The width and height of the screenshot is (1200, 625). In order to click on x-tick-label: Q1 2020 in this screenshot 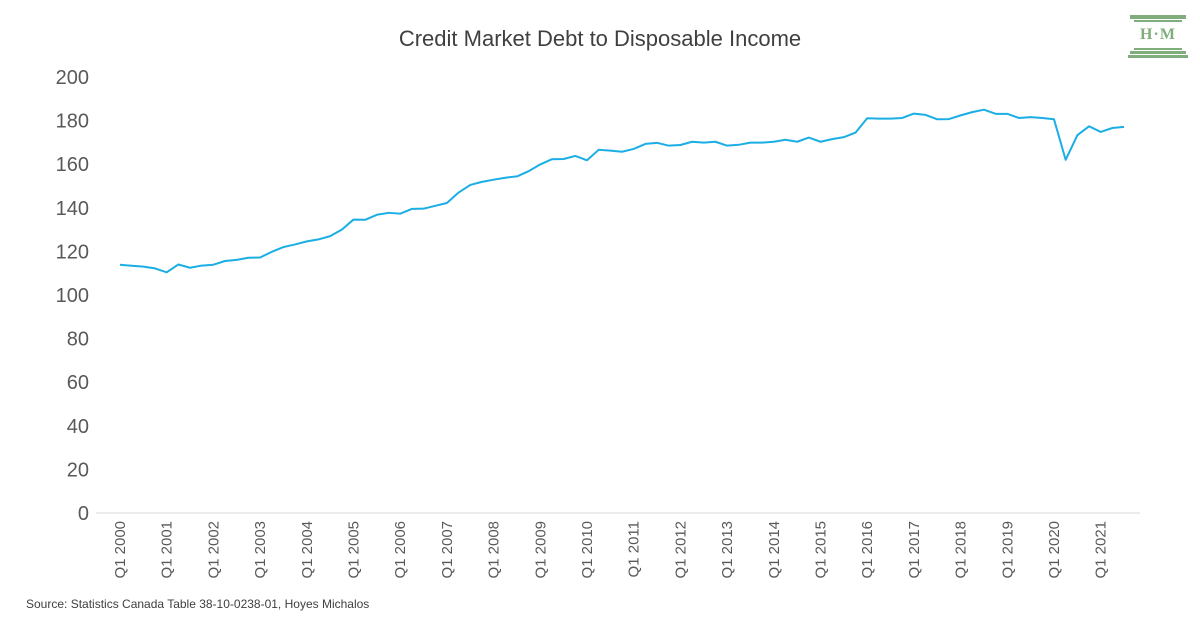, I will do `click(1054, 550)`.